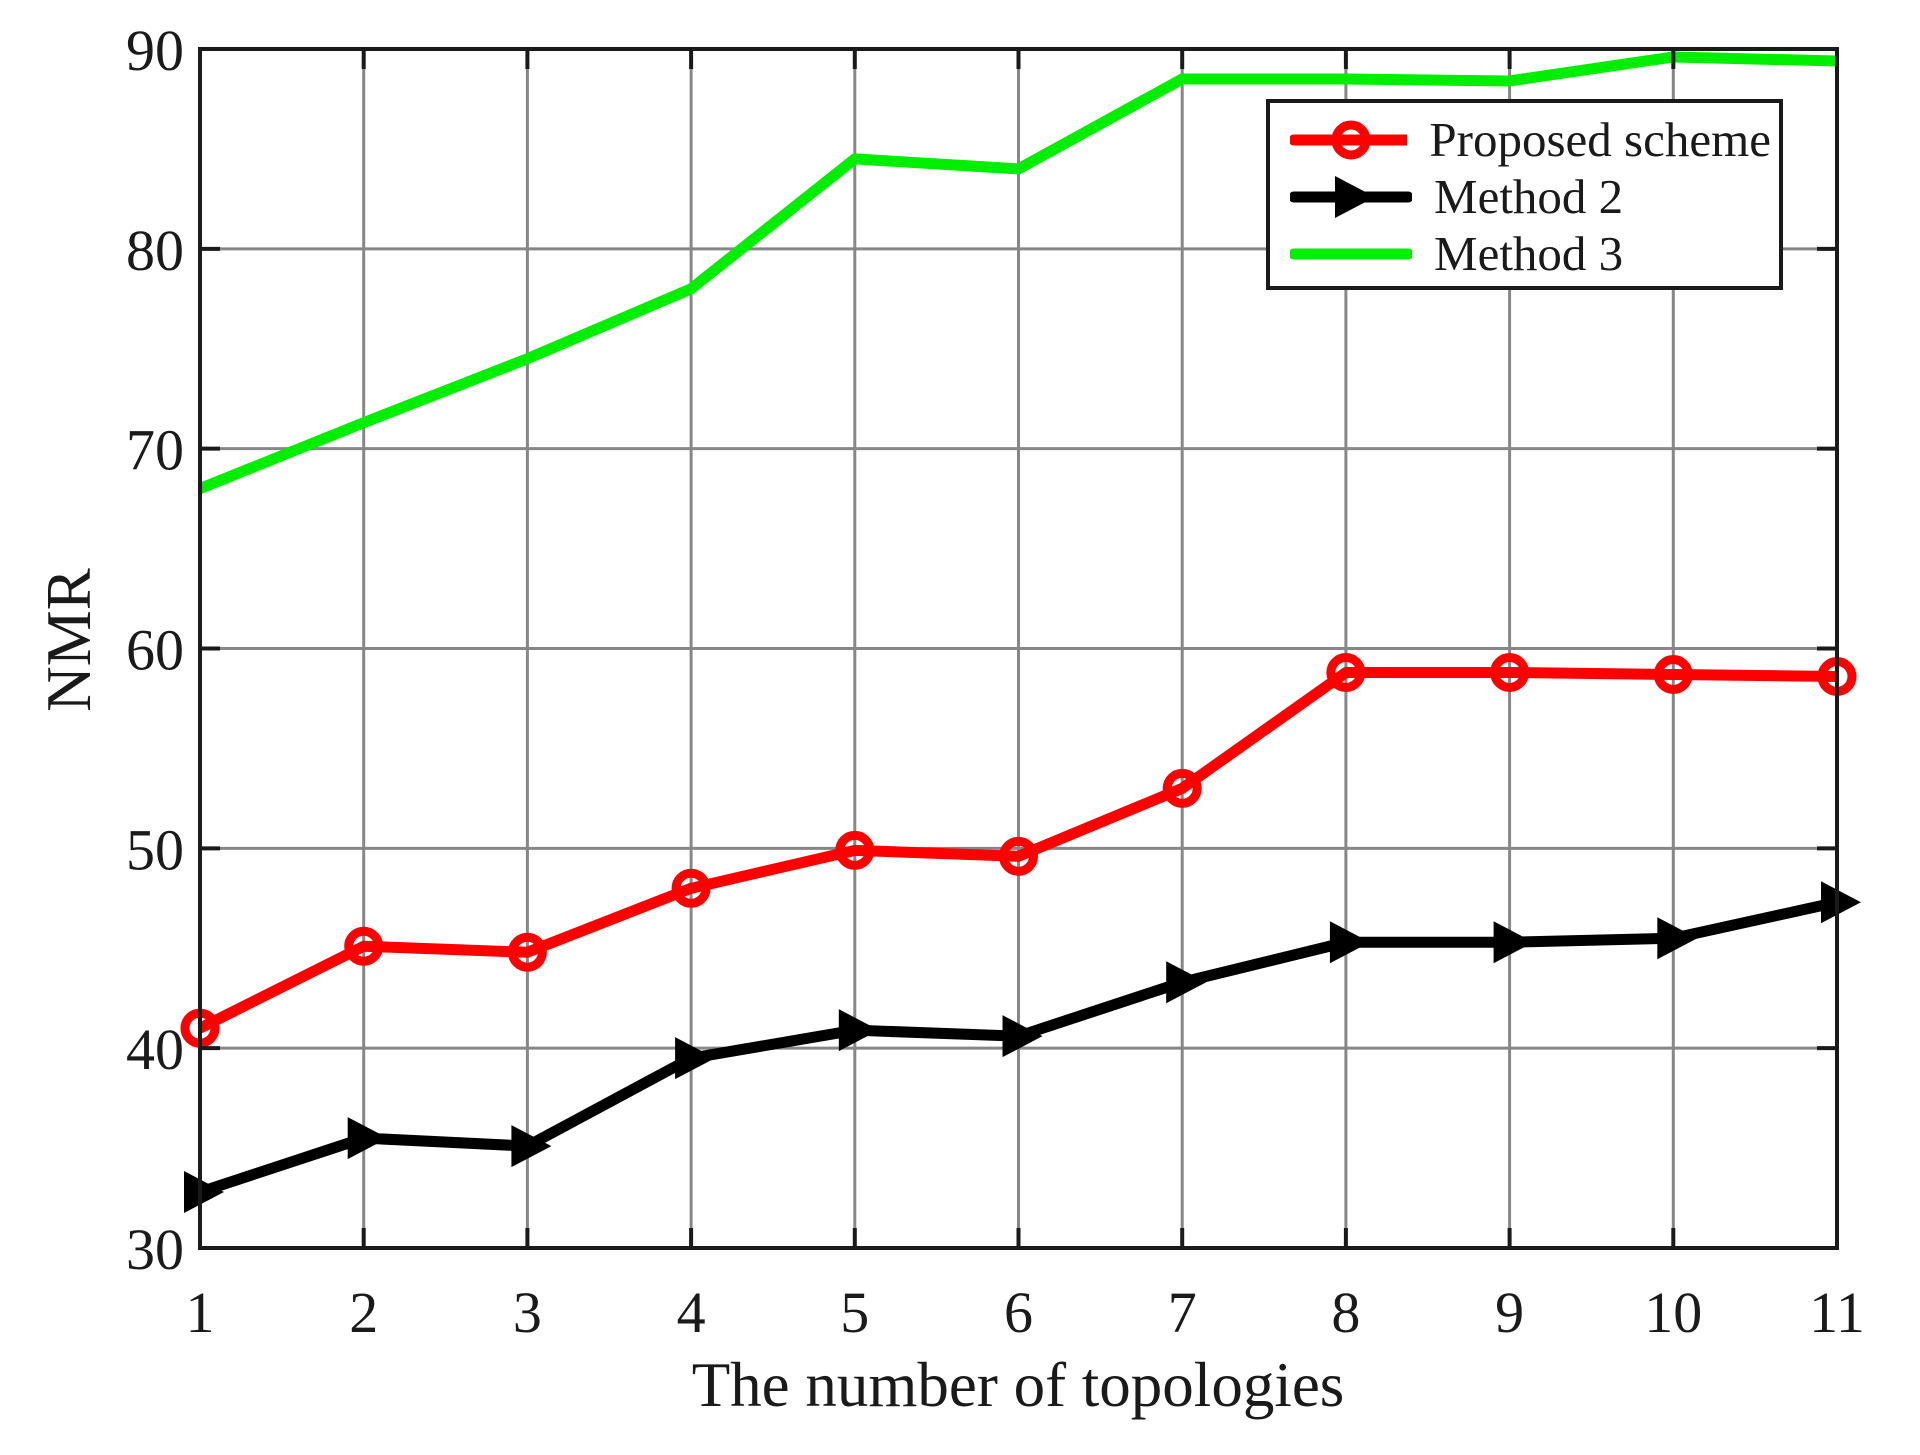 This screenshot has height=1455, width=1920. I want to click on legend: Proposed scheme Method 2 Method 3, so click(1524, 194).